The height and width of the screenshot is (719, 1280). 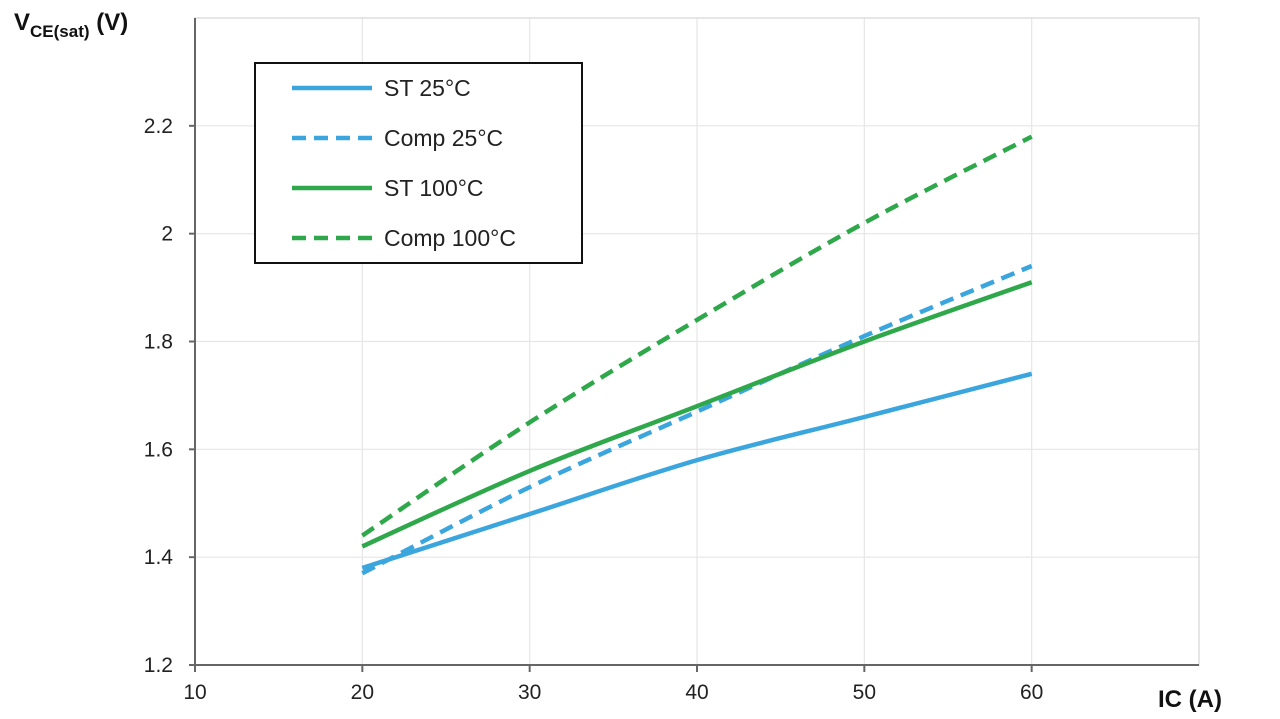 What do you see at coordinates (109, 22) in the screenshot?
I see `y-axis-title-suffix: (V)` at bounding box center [109, 22].